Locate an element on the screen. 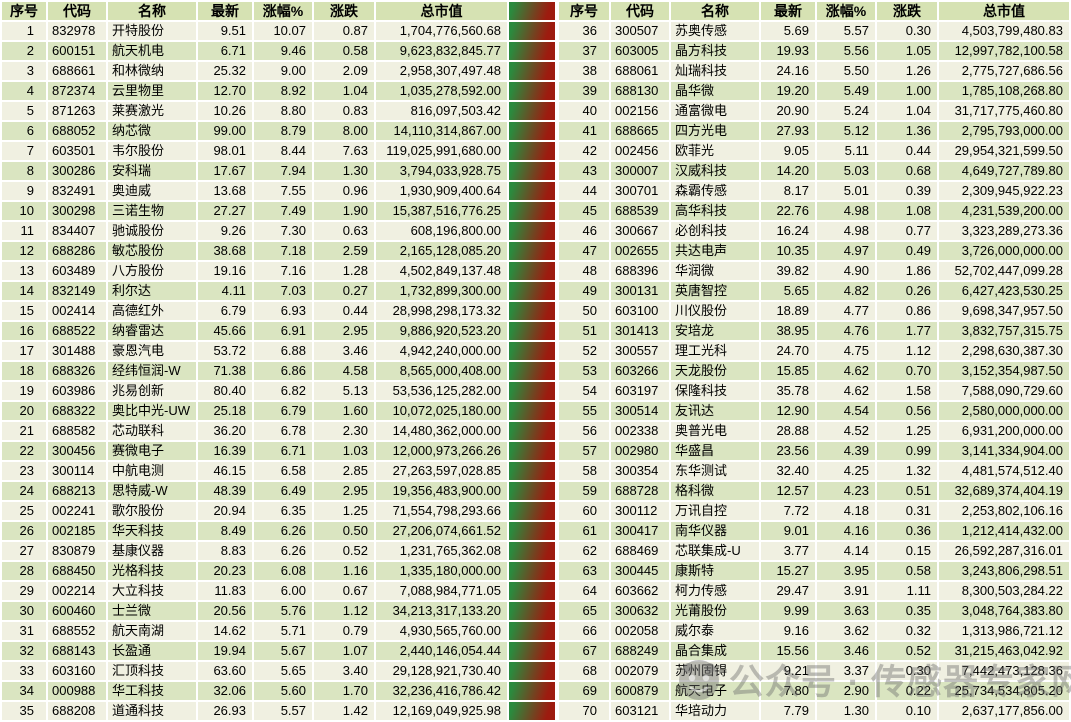 The image size is (1071, 722). cell-code: 688286 is located at coordinates (77, 251).